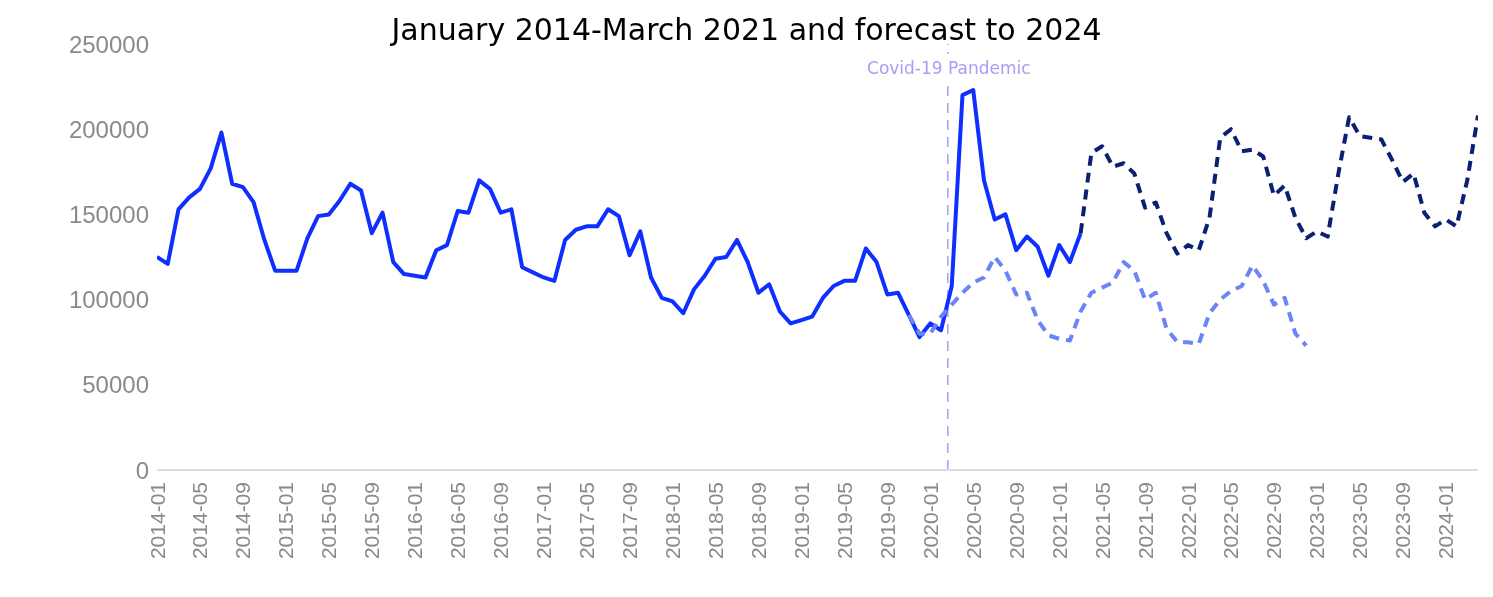 The image size is (1493, 597). I want to click on x-tick-label: 2014-09, so click(243, 521).